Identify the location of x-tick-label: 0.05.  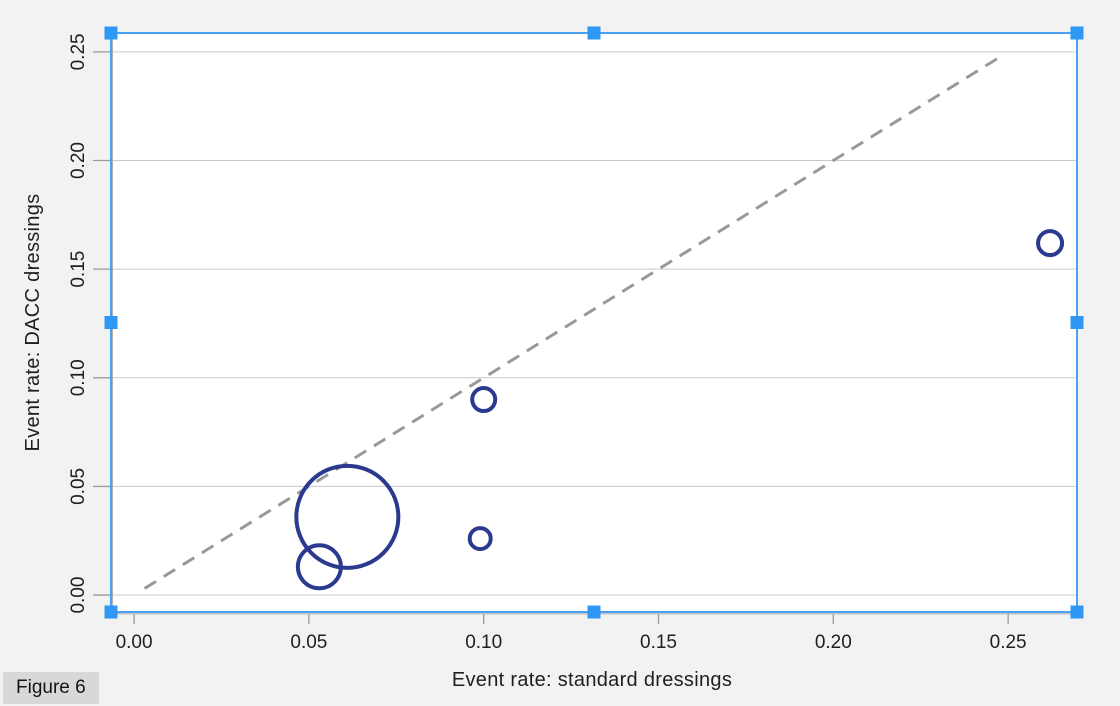
(308, 642).